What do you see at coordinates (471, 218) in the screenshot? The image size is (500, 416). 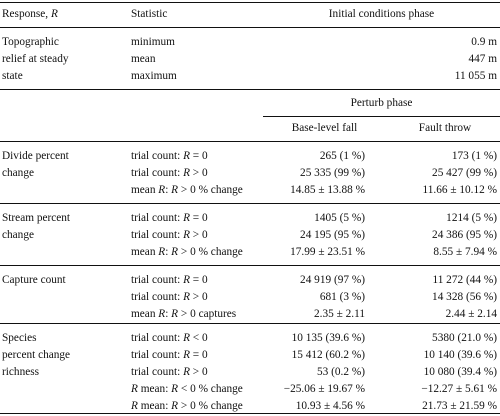 I see `fault-throw-cell: 1214 (5 %)` at bounding box center [471, 218].